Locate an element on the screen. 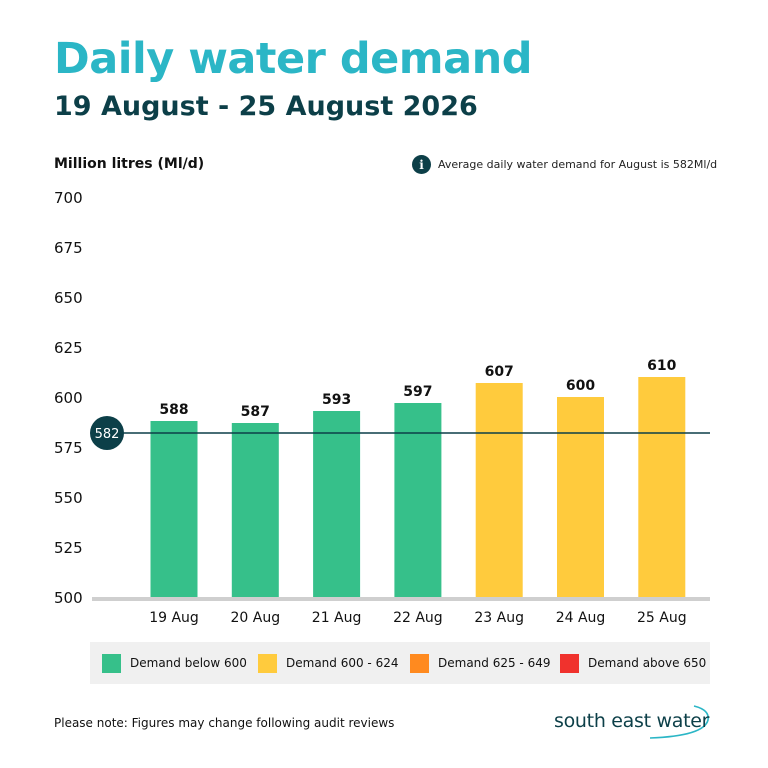 The height and width of the screenshot is (768, 768). legend-label: Demand 600 - 624 is located at coordinates (342, 663).